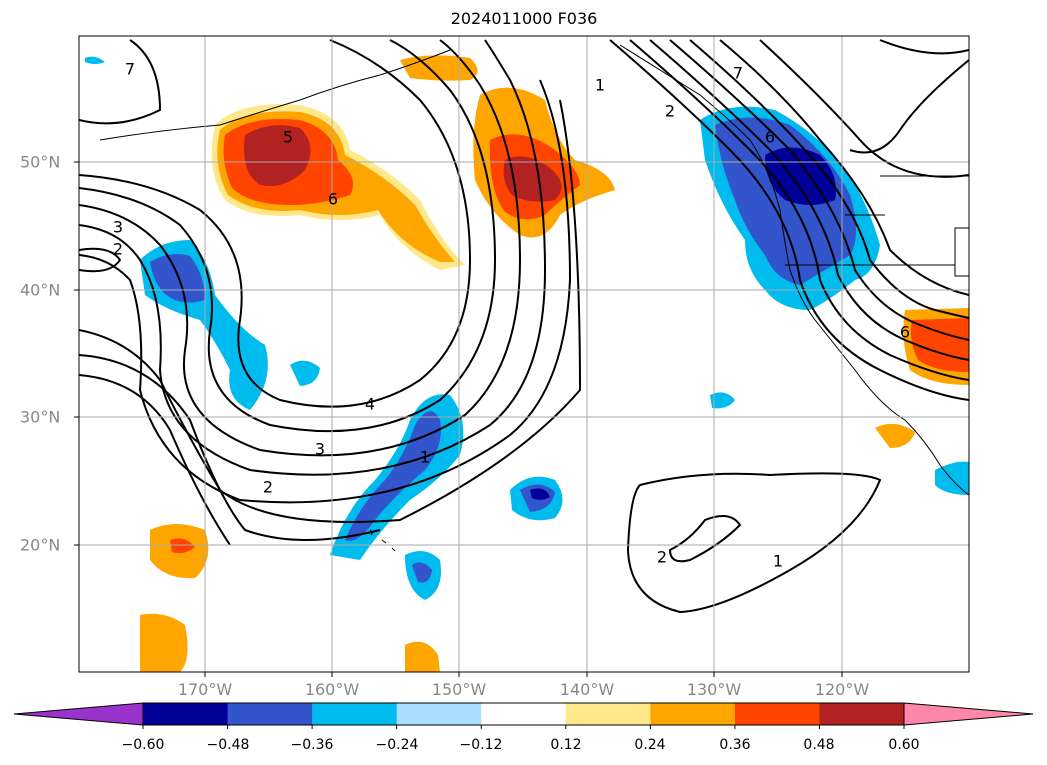 The image size is (1047, 765). Describe the element at coordinates (288, 137) in the screenshot. I see `contour-label: 5` at that location.